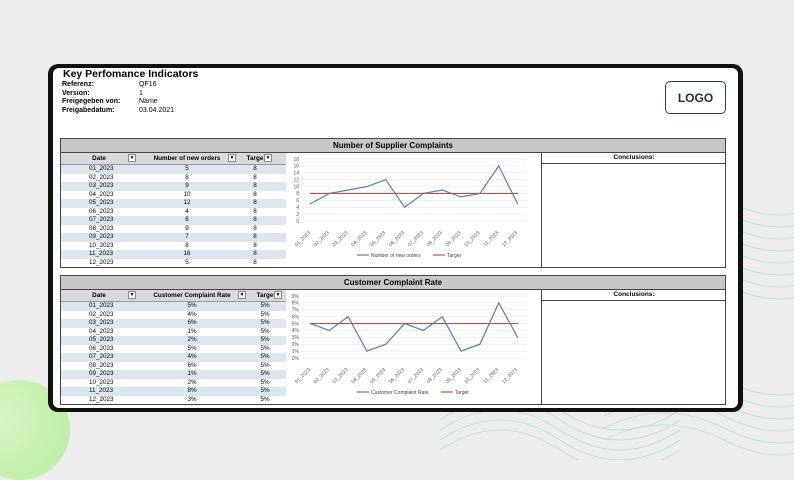 Image resolution: width=794 pixels, height=480 pixels. I want to click on table-cell-value: 10, so click(187, 194).